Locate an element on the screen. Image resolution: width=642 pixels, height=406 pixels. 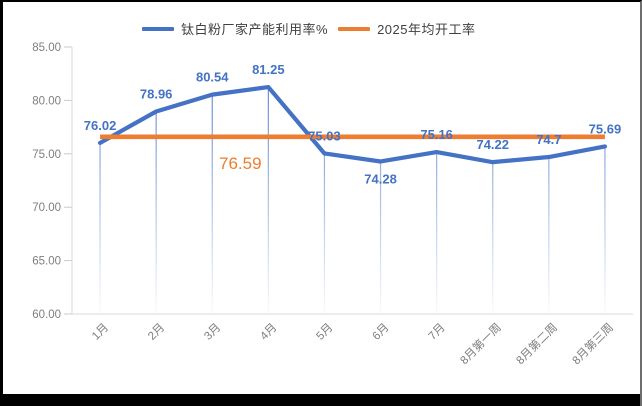
legend-label-average: 2025年均开工率 is located at coordinates (426, 29).